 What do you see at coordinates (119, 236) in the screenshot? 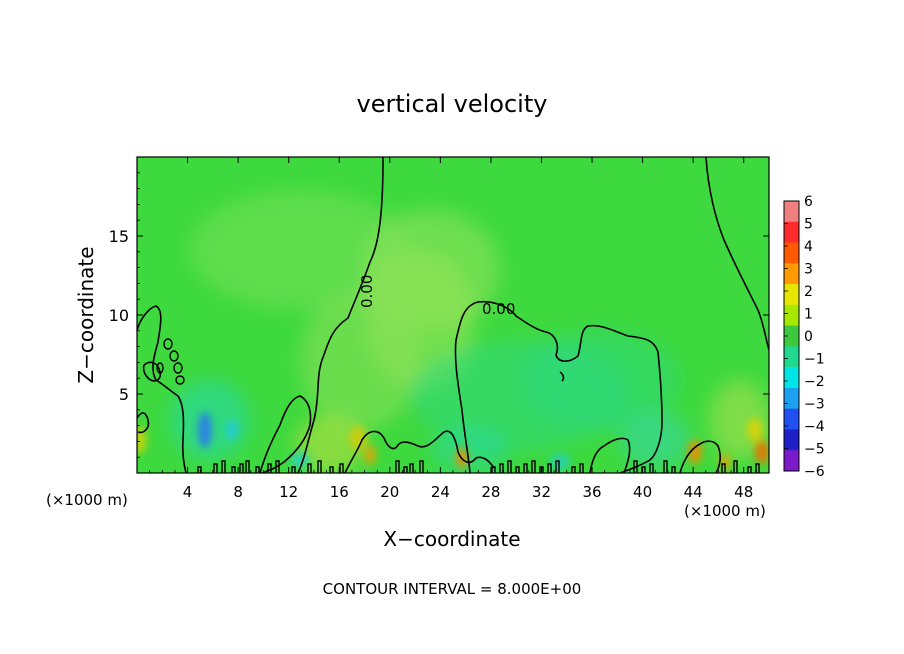
I see `y-tick-label: 15` at bounding box center [119, 236].